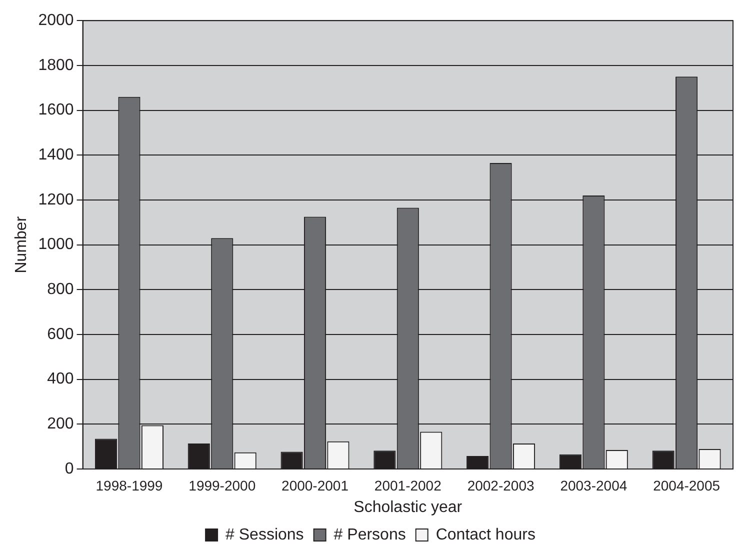 The image size is (743, 556). What do you see at coordinates (686, 485) in the screenshot?
I see `x-tick-label: 2004-2005` at bounding box center [686, 485].